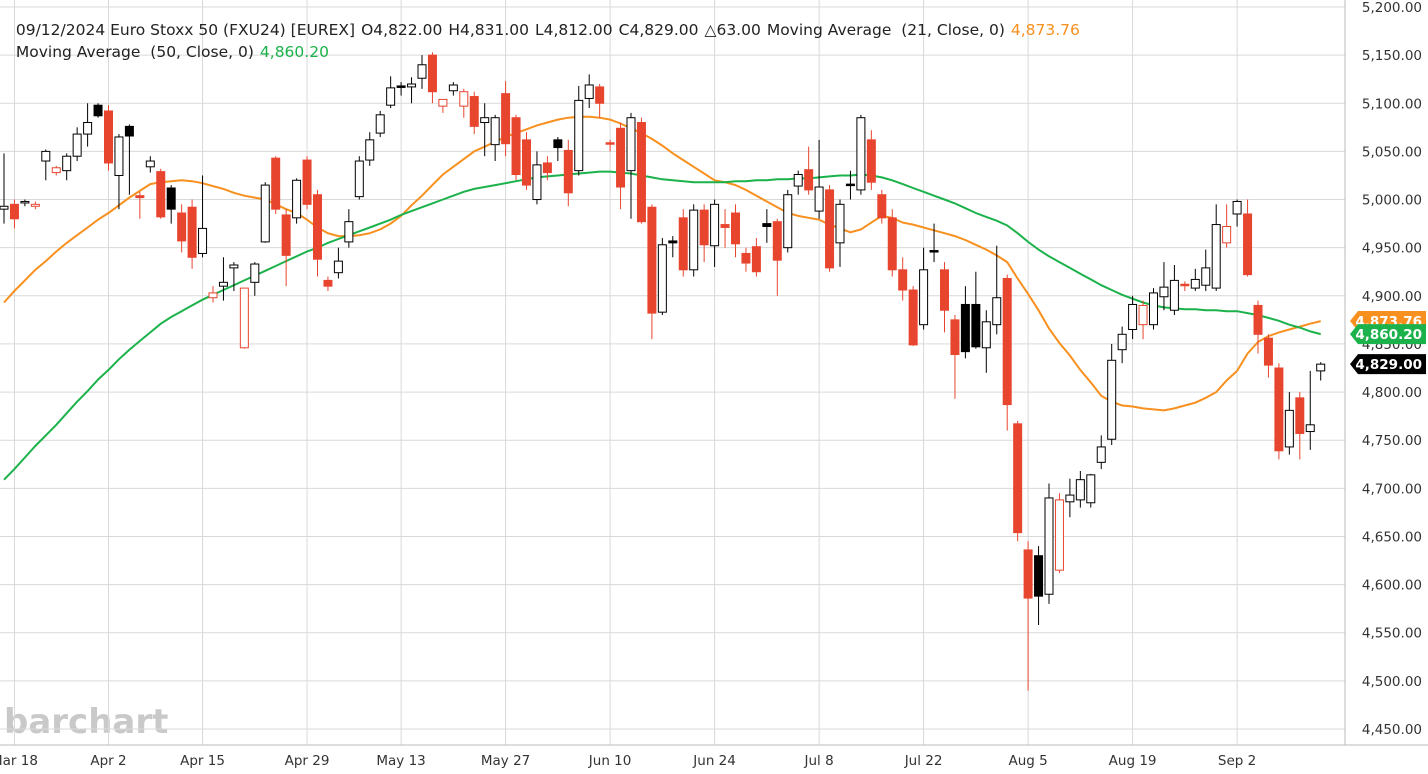  What do you see at coordinates (610, 761) in the screenshot?
I see `x-tick-label: Jun 10` at bounding box center [610, 761].